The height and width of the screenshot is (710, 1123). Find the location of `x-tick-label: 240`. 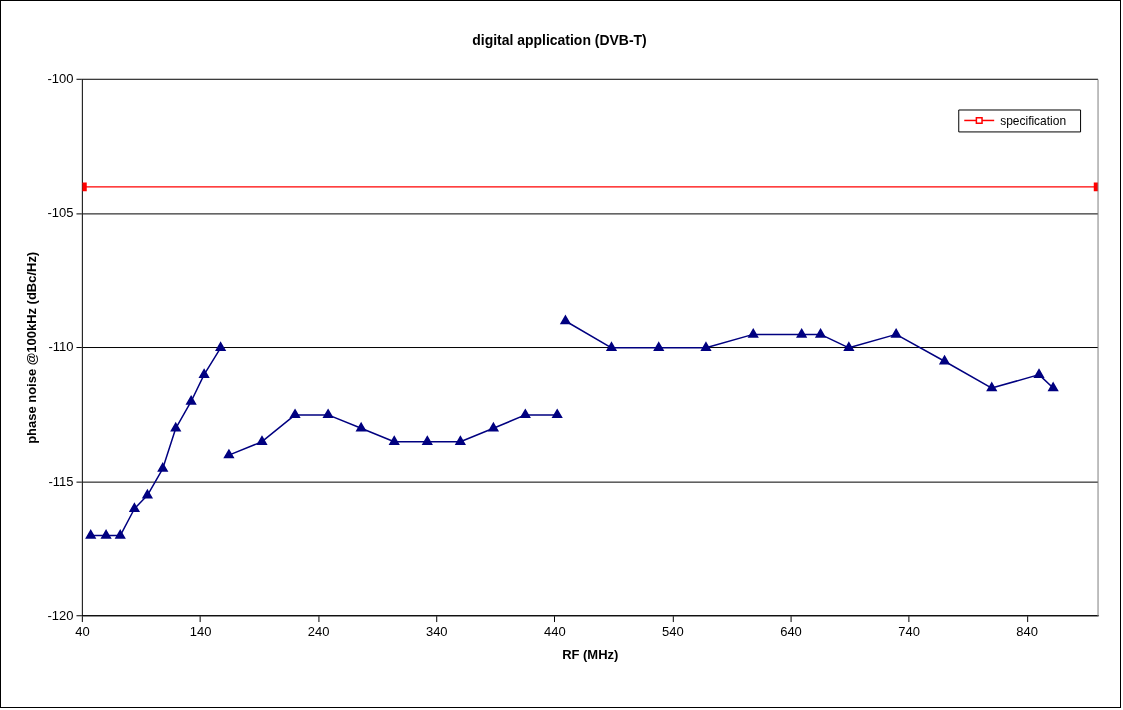

x-tick-label: 240 is located at coordinates (318, 632).